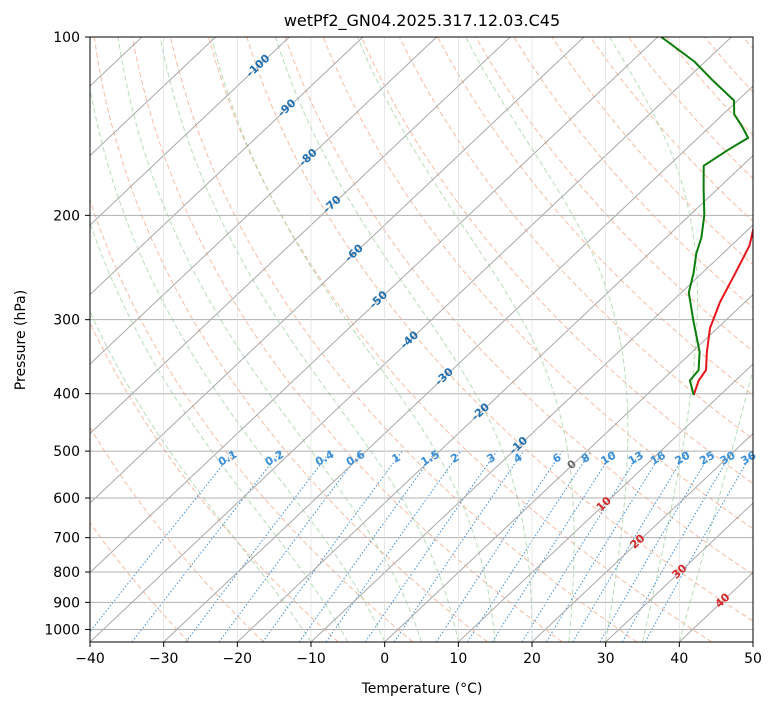 The height and width of the screenshot is (708, 775). I want to click on y-tick-label: 400, so click(66, 395).